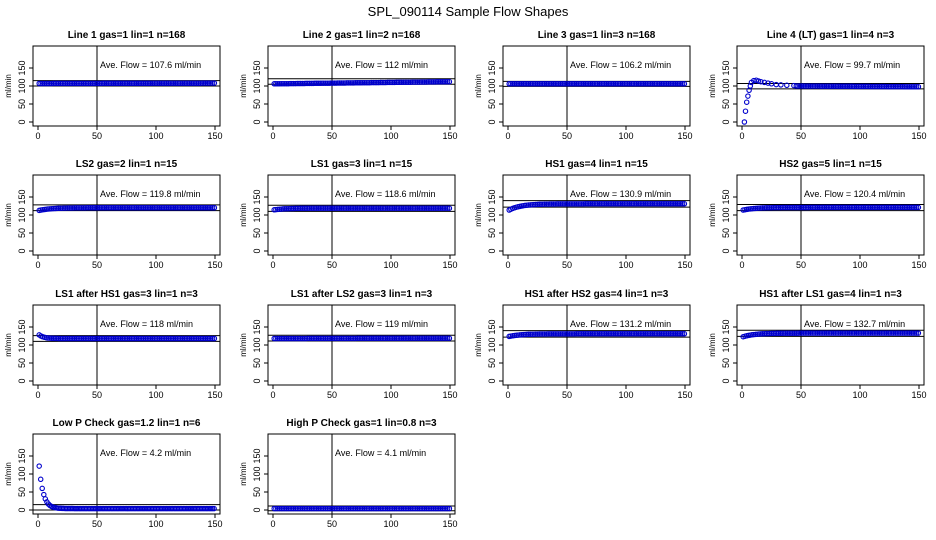 Image resolution: width=936 pixels, height=540 pixels. I want to click on average-flow-annotation: Ave. Flow = 130.9 ml/min, so click(620, 194).